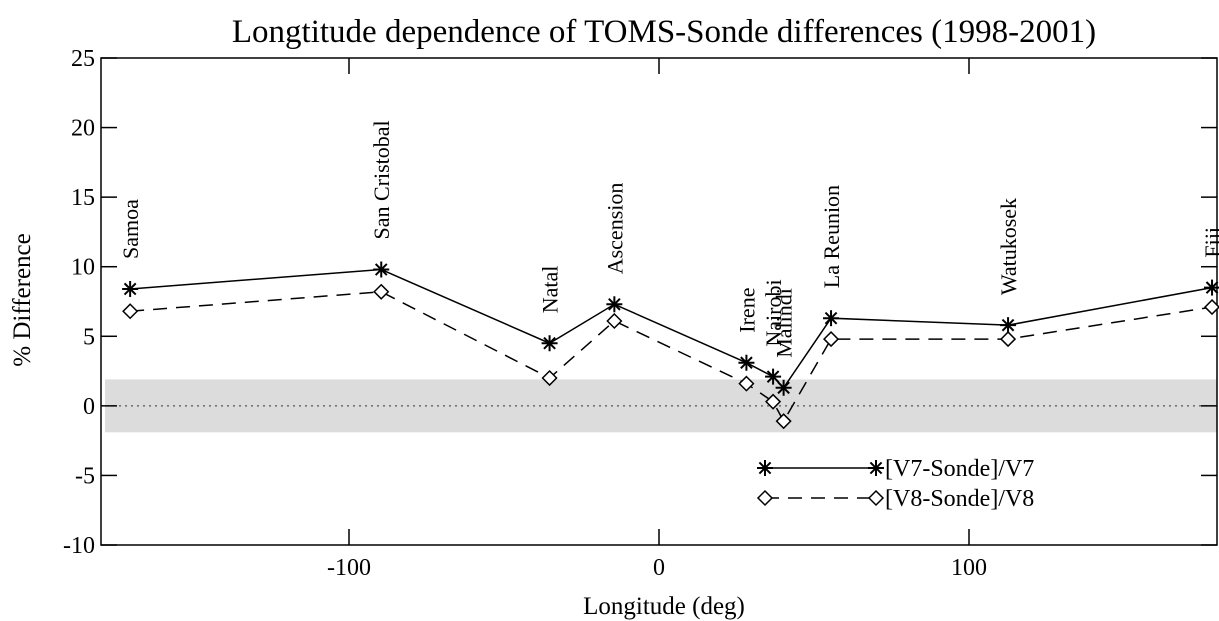  Describe the element at coordinates (659, 568) in the screenshot. I see `x-tick-label: 0` at that location.